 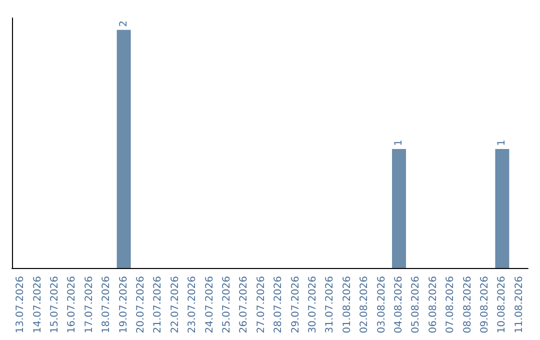 What do you see at coordinates (330, 305) in the screenshot?
I see `x-tick-label: 31.07.2026` at bounding box center [330, 305].